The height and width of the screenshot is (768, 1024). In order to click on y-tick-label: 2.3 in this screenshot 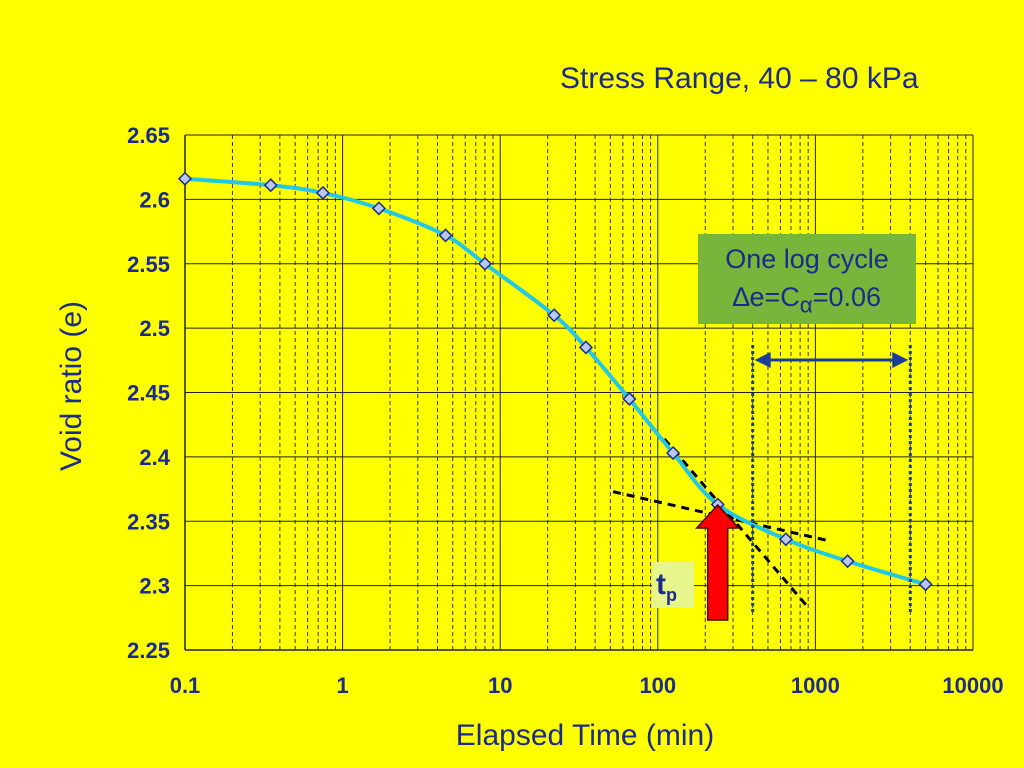, I will do `click(154, 586)`.